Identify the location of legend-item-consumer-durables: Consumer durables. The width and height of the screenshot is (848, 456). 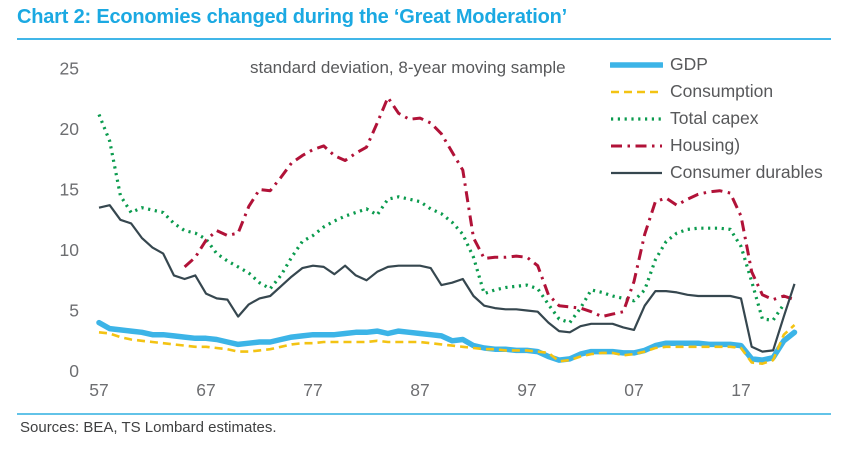
(716, 172).